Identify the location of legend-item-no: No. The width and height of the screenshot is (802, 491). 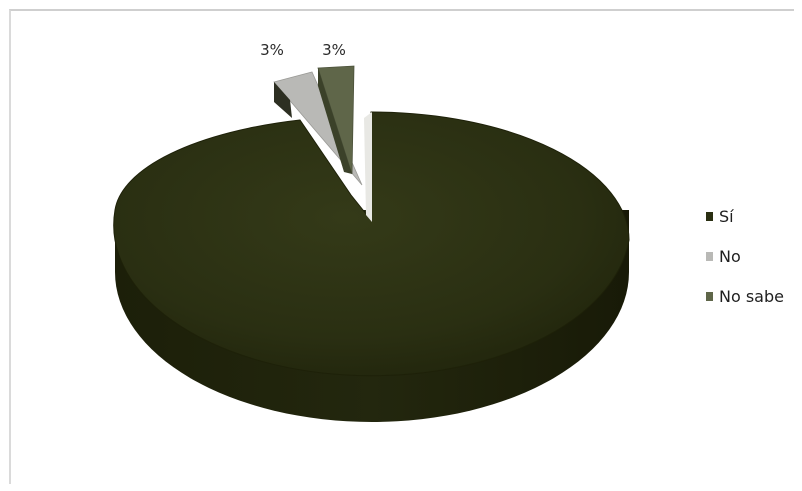
(752, 256).